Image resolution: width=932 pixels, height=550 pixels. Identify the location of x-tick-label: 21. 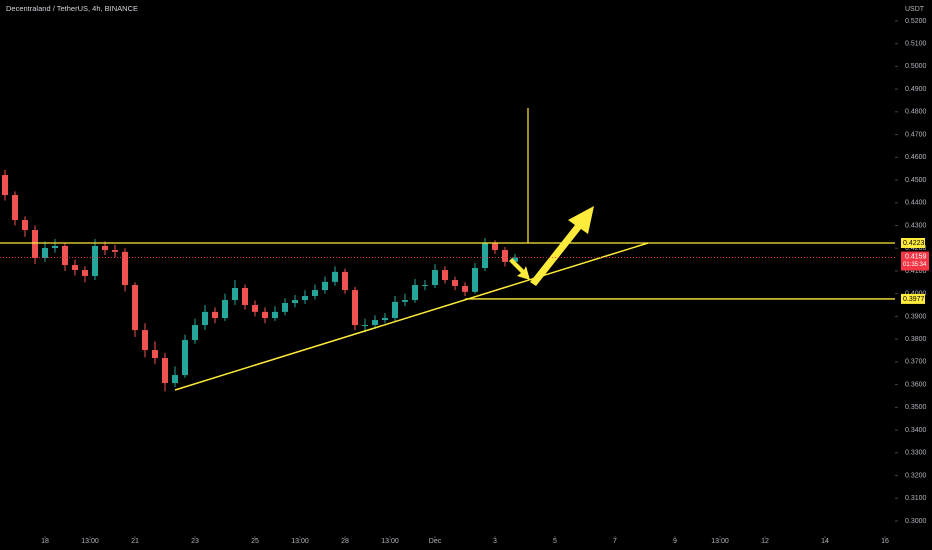
(135, 541).